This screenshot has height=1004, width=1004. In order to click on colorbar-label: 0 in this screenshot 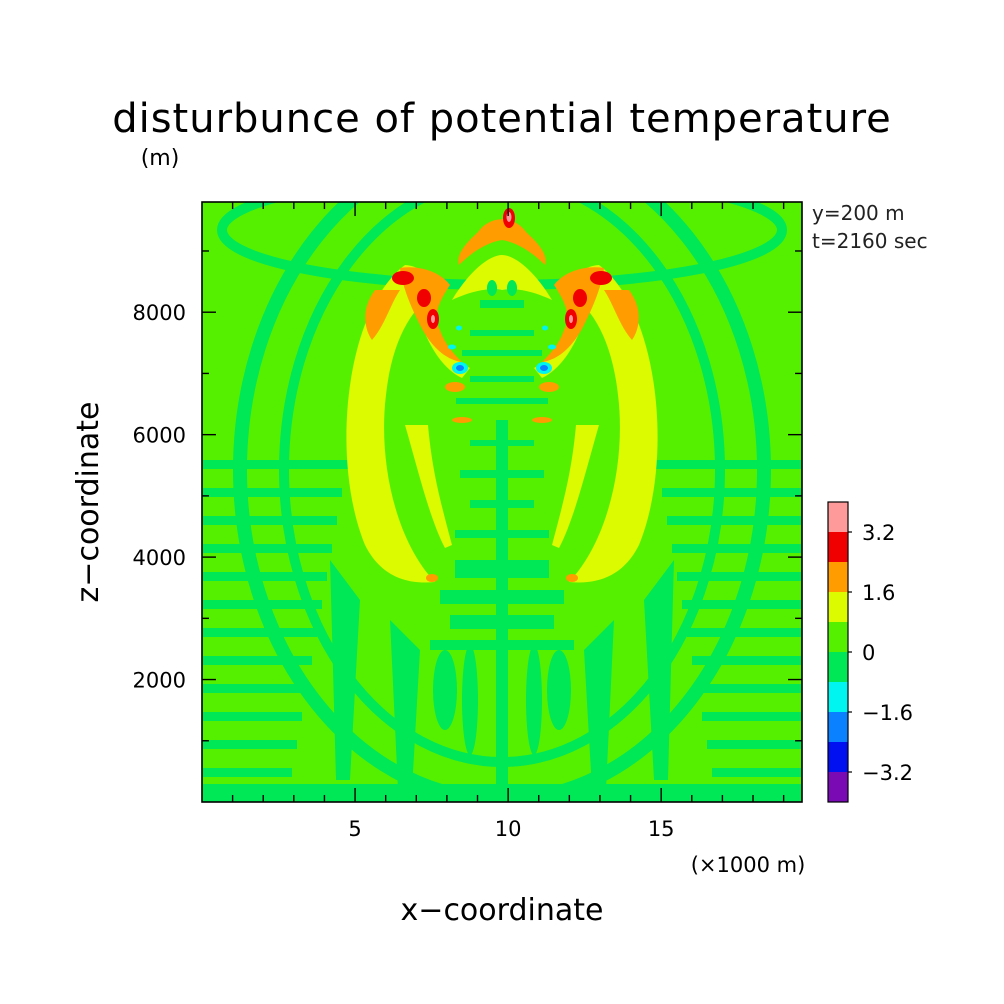, I will do `click(868, 653)`.